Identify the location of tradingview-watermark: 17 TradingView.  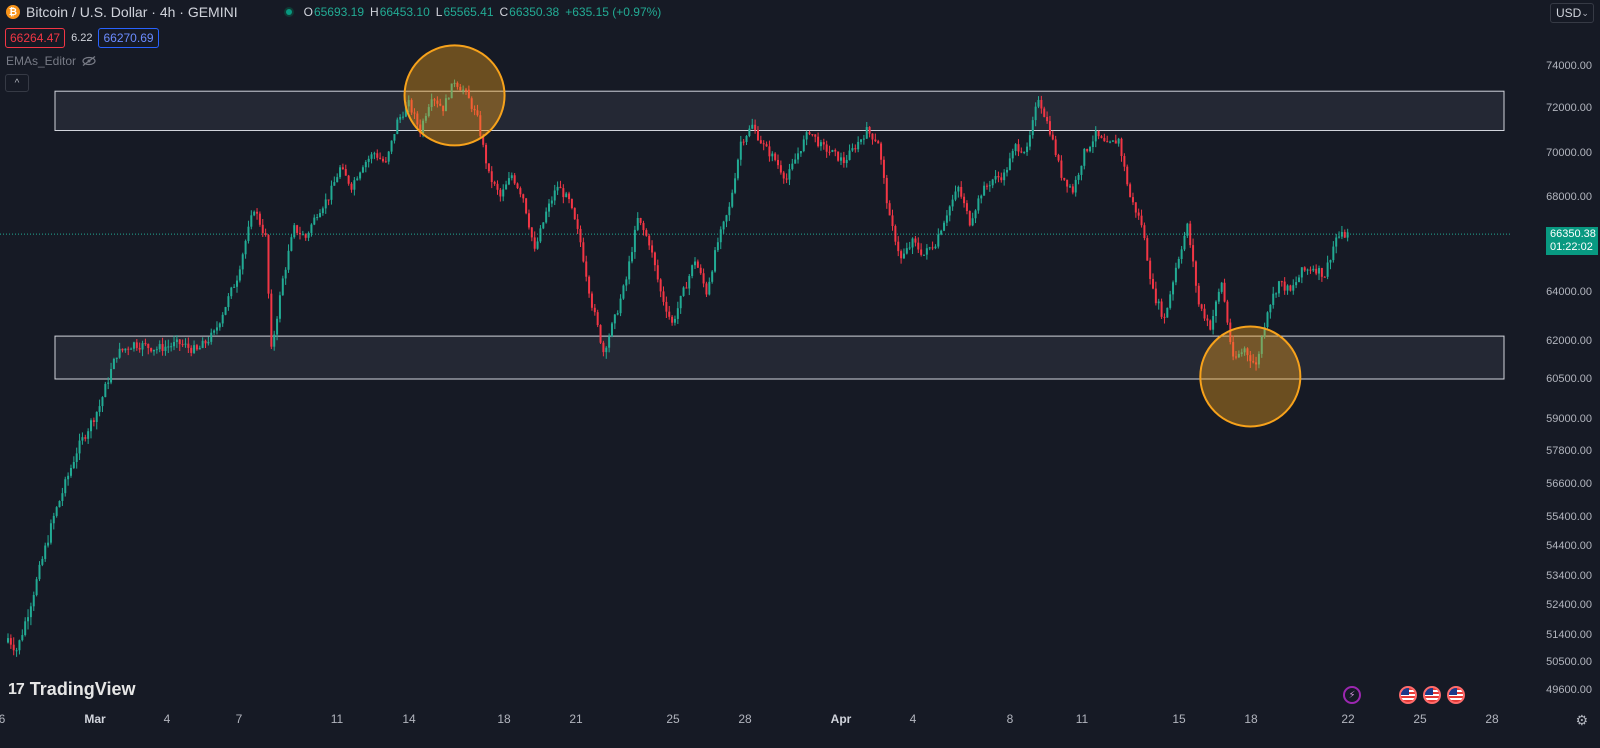
(72, 689).